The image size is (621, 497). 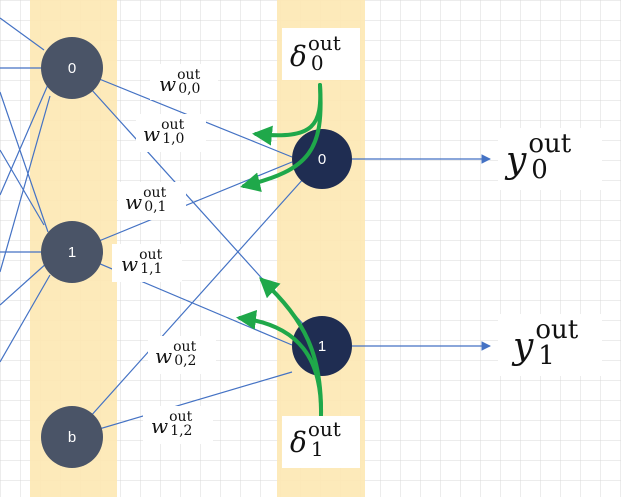 I want to click on output-label-y0: yout 0, so click(x=550, y=159).